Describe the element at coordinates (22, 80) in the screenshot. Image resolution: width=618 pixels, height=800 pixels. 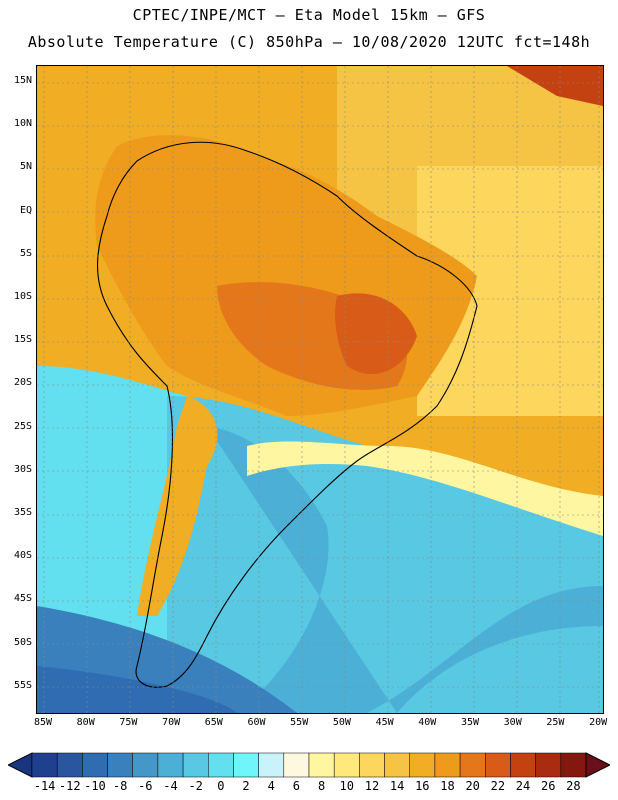
I see `lat-tick-label: 15N` at that location.